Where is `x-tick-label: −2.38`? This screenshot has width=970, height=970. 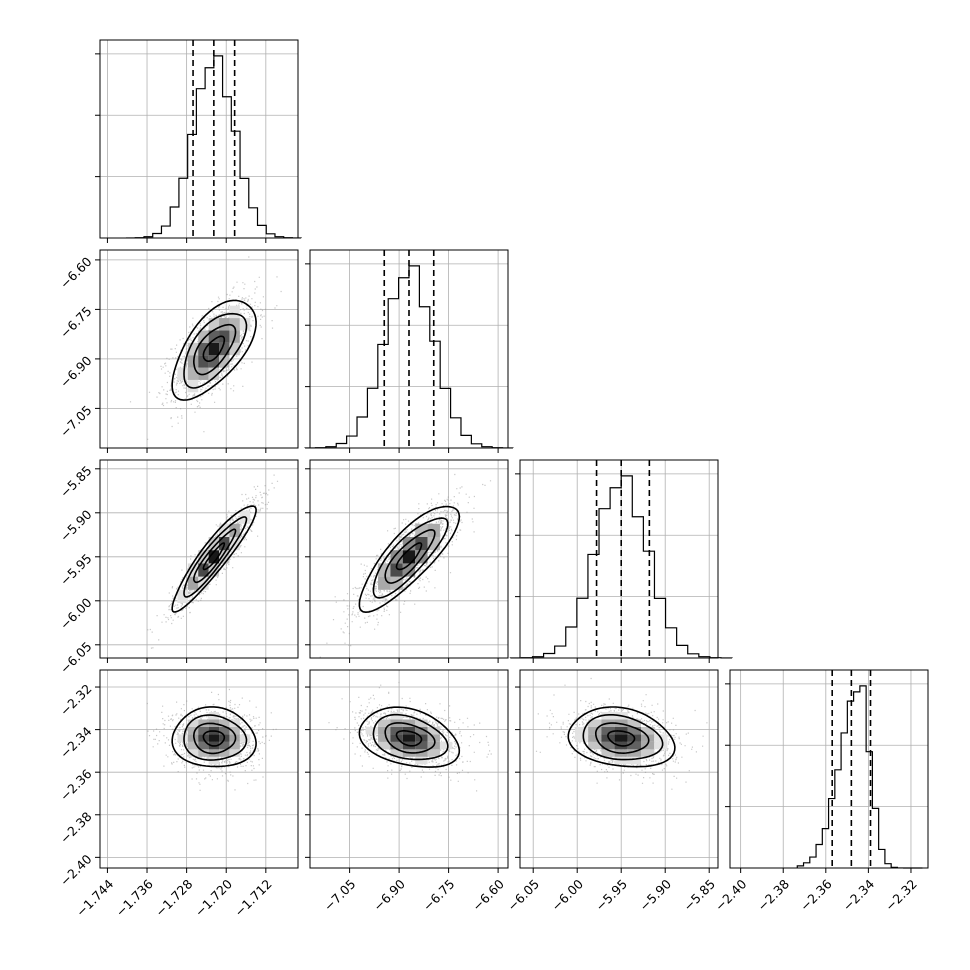 x-tick-label: −2.38 is located at coordinates (773, 895).